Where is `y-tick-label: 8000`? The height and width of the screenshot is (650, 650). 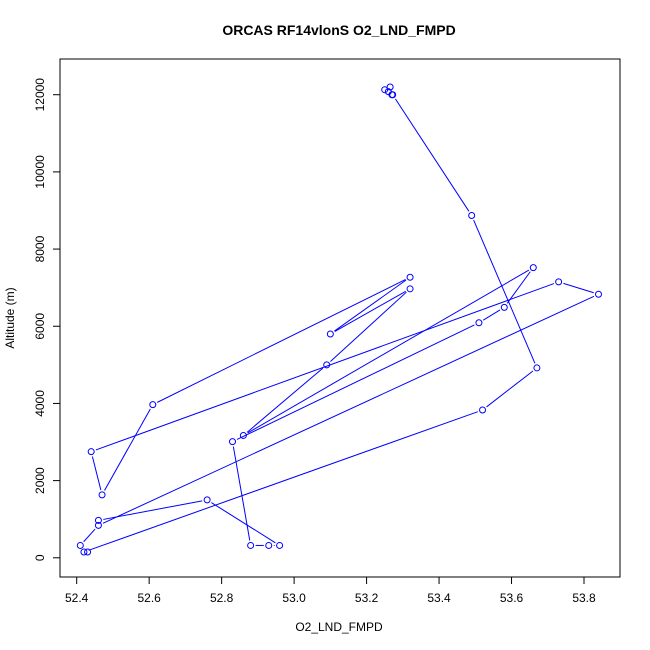
y-tick-label: 8000 is located at coordinates (40, 248).